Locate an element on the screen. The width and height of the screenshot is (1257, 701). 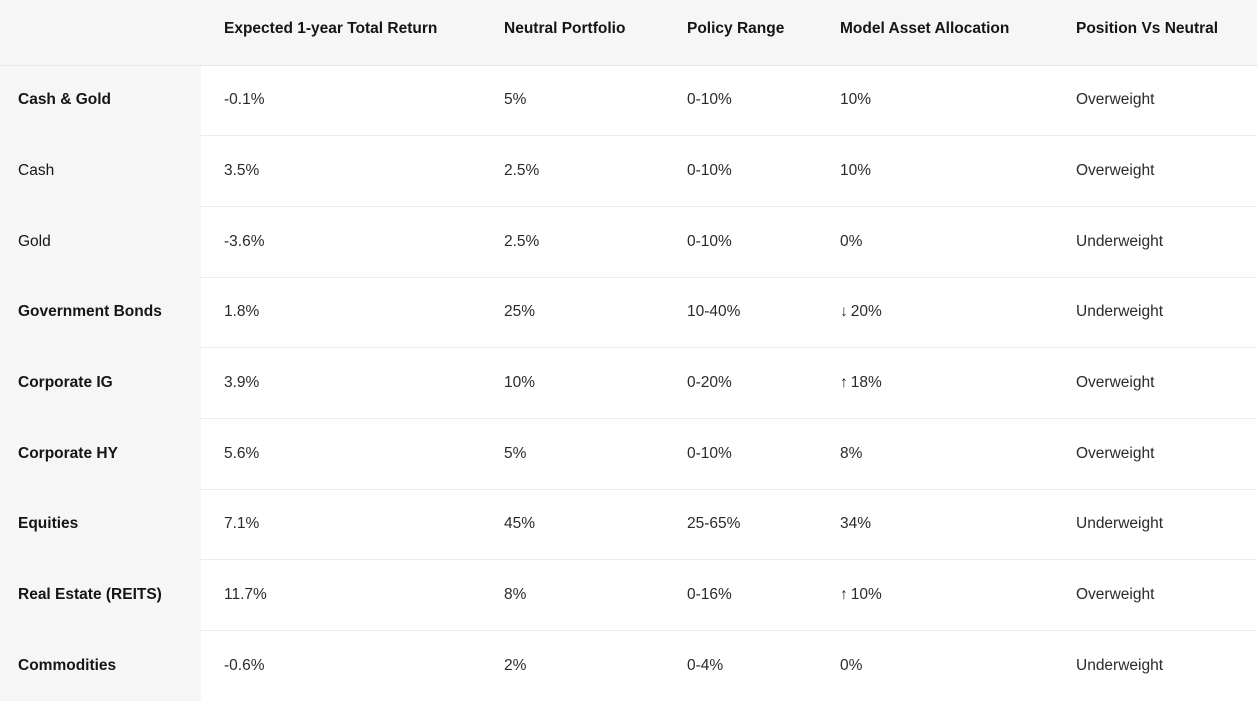
asset-class-cell: Government Bonds is located at coordinates (100, 313).